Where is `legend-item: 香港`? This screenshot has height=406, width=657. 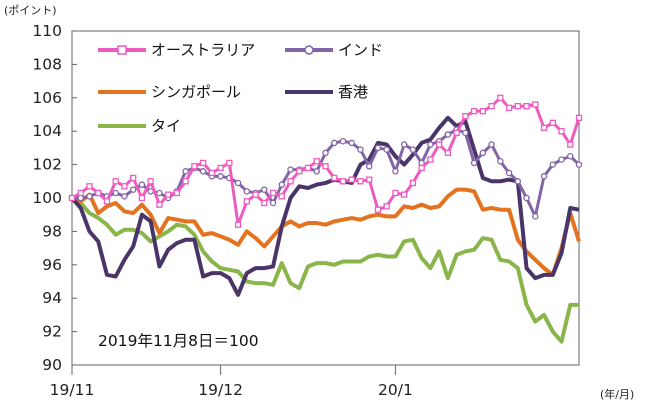
legend-item: 香港 is located at coordinates (326, 92).